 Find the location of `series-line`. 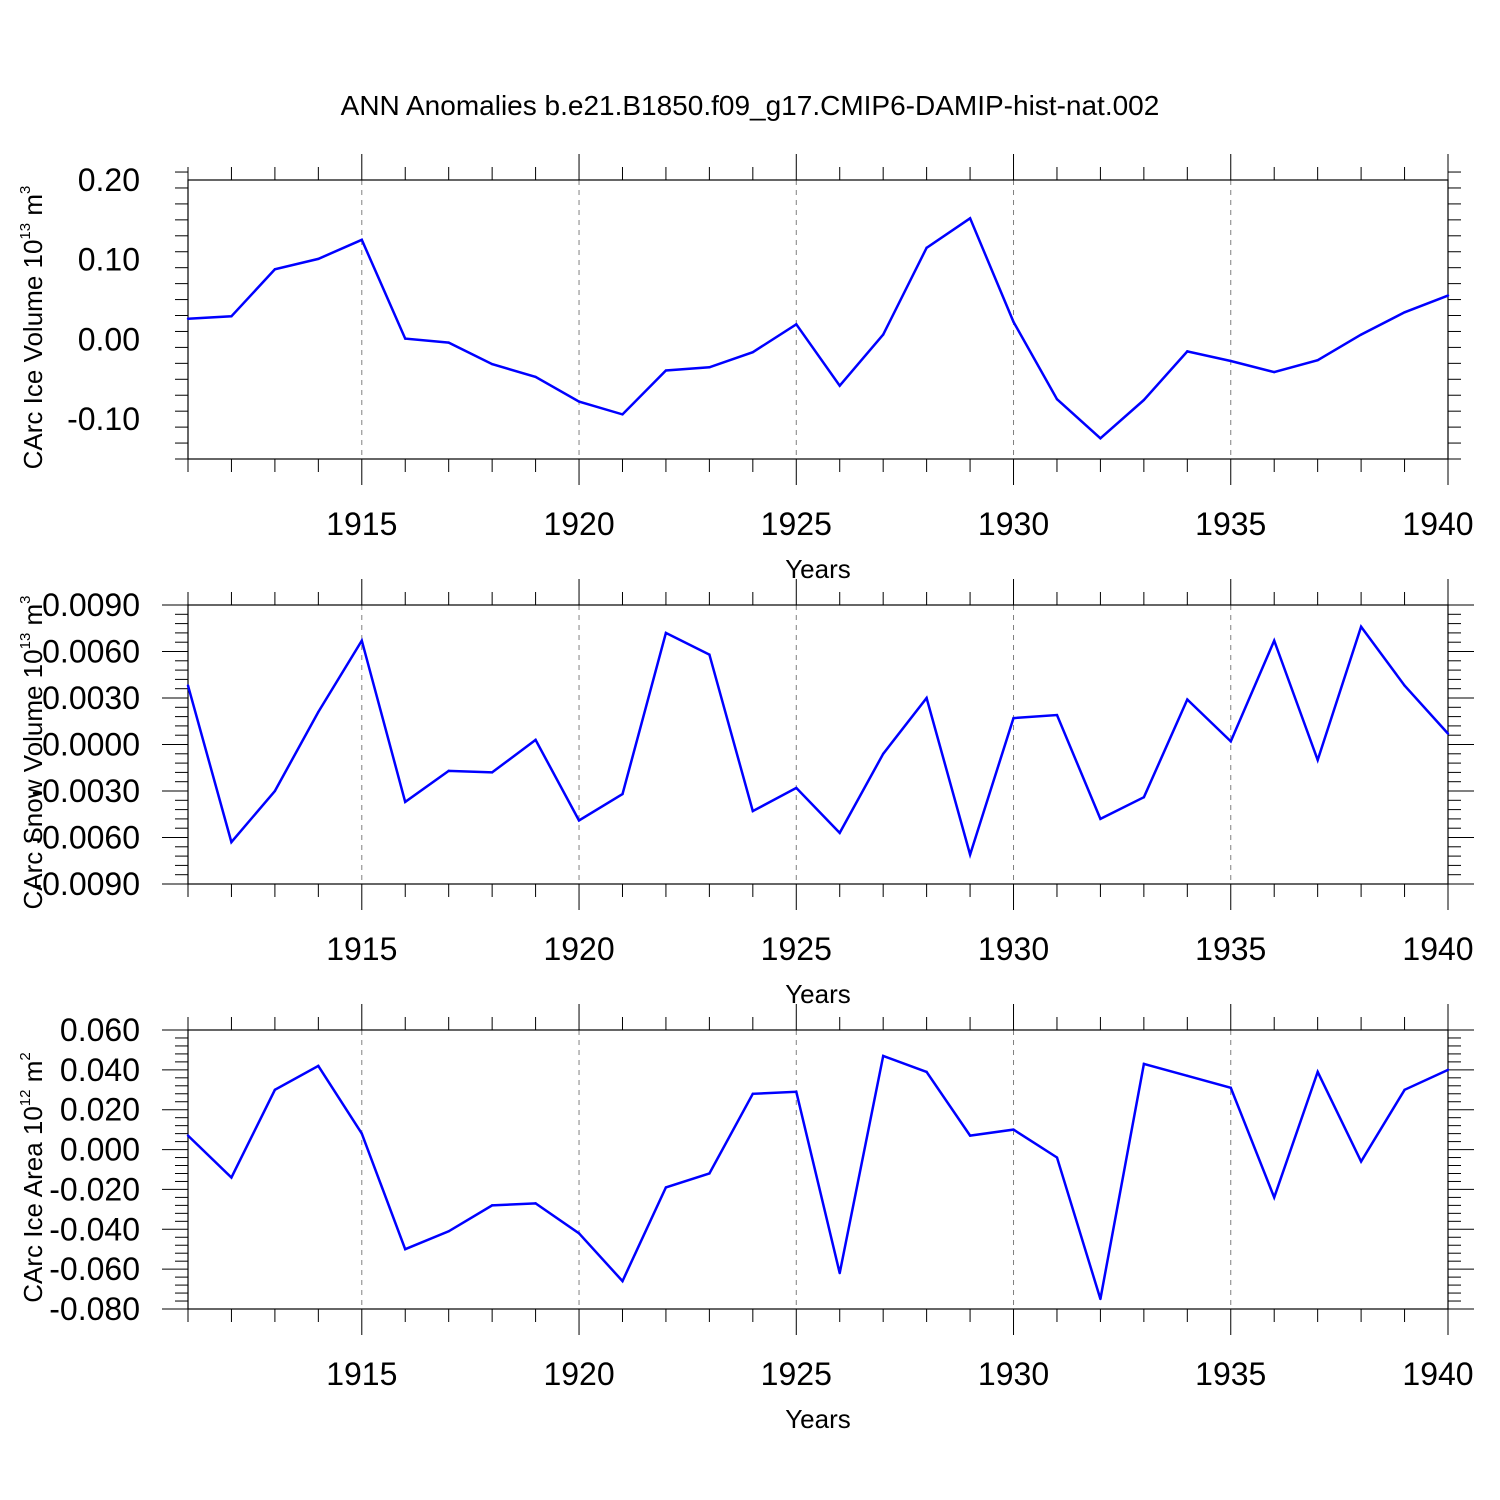

series-line is located at coordinates (818, 328).